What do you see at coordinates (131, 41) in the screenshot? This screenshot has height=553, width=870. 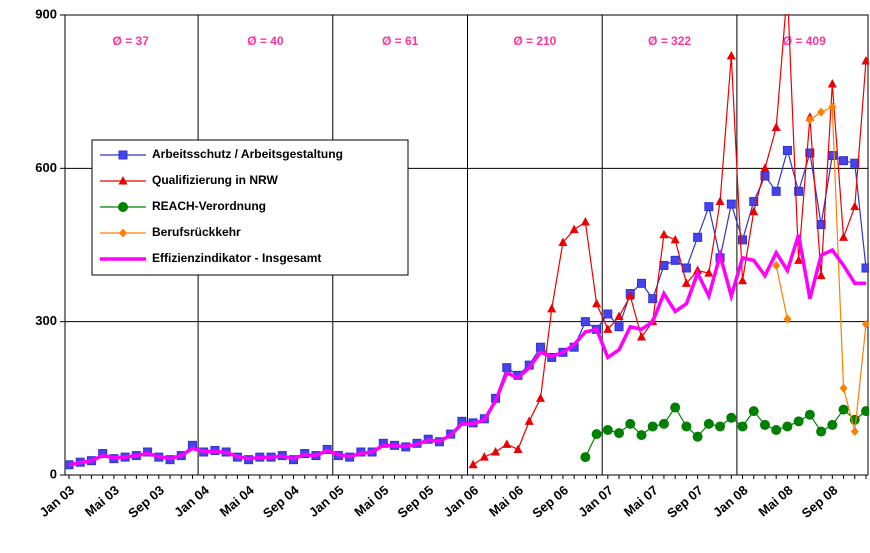 I see `average-annotation: Ø = 37` at bounding box center [131, 41].